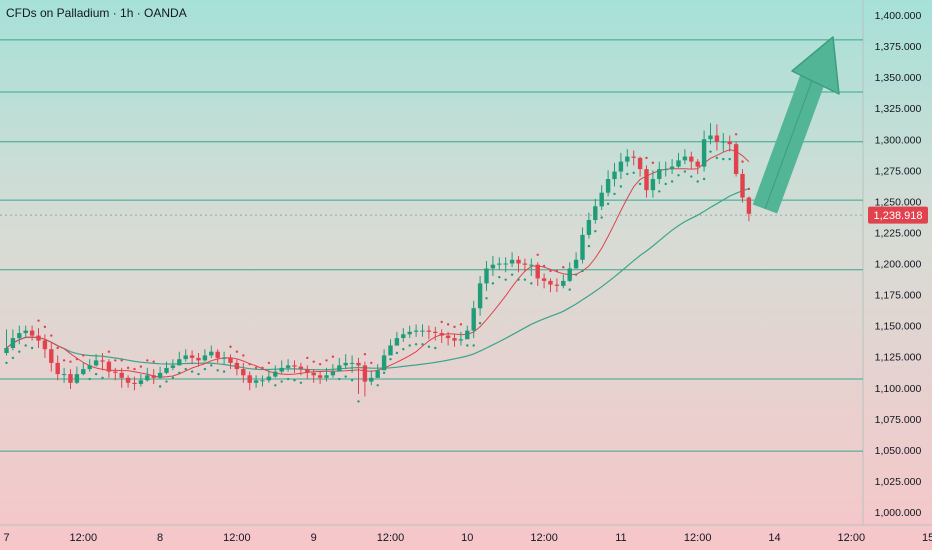  What do you see at coordinates (898, 358) in the screenshot?
I see `y-tick-label: 1,125.000` at bounding box center [898, 358].